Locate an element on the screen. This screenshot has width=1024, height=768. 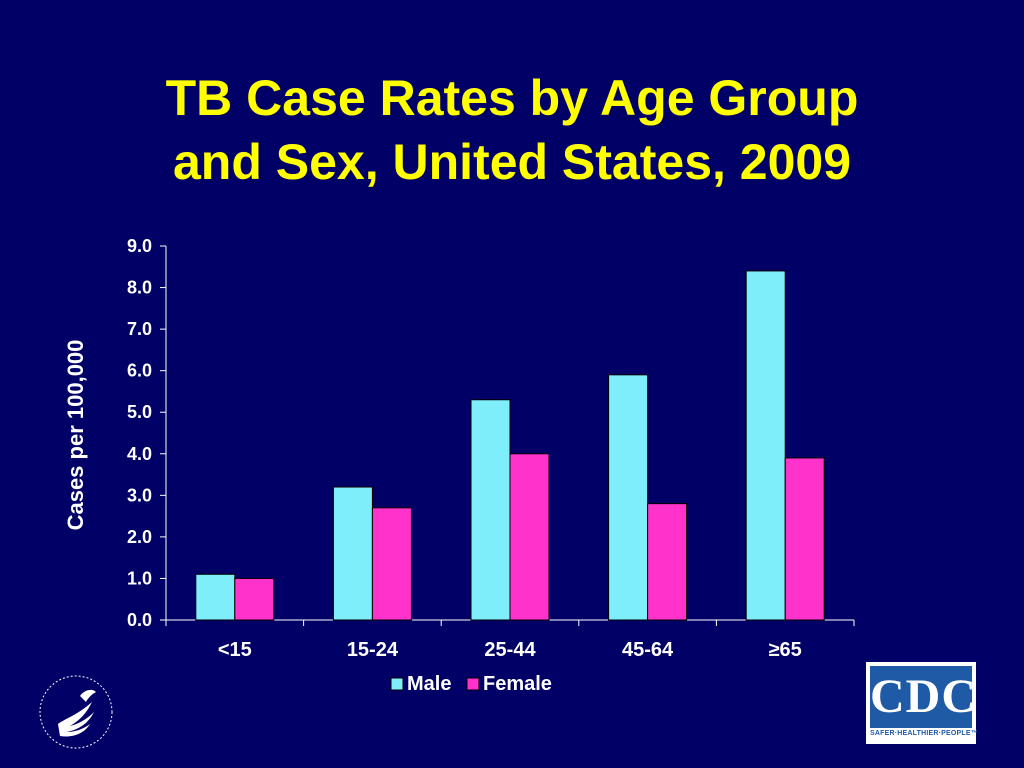
legend-swatch-female is located at coordinates (473, 684).